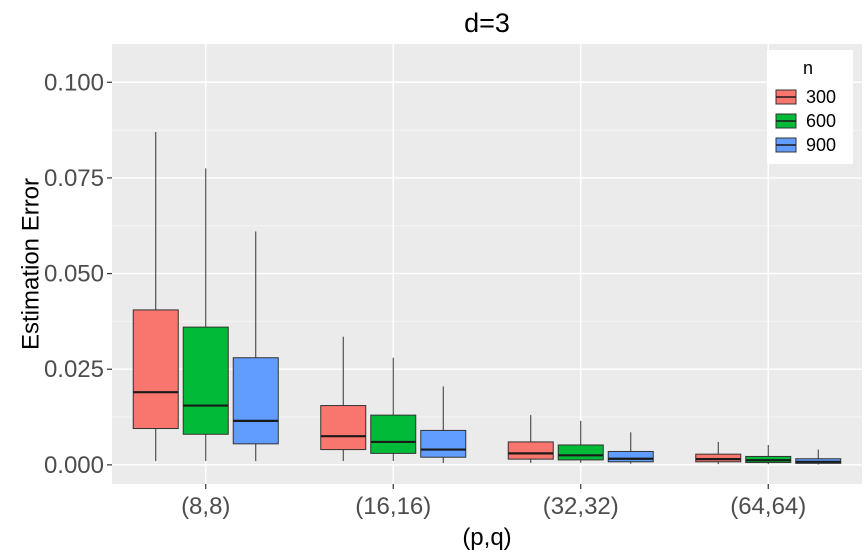 This screenshot has width=867, height=555. Describe the element at coordinates (393, 506) in the screenshot. I see `x-tick-label: (16,16)` at that location.